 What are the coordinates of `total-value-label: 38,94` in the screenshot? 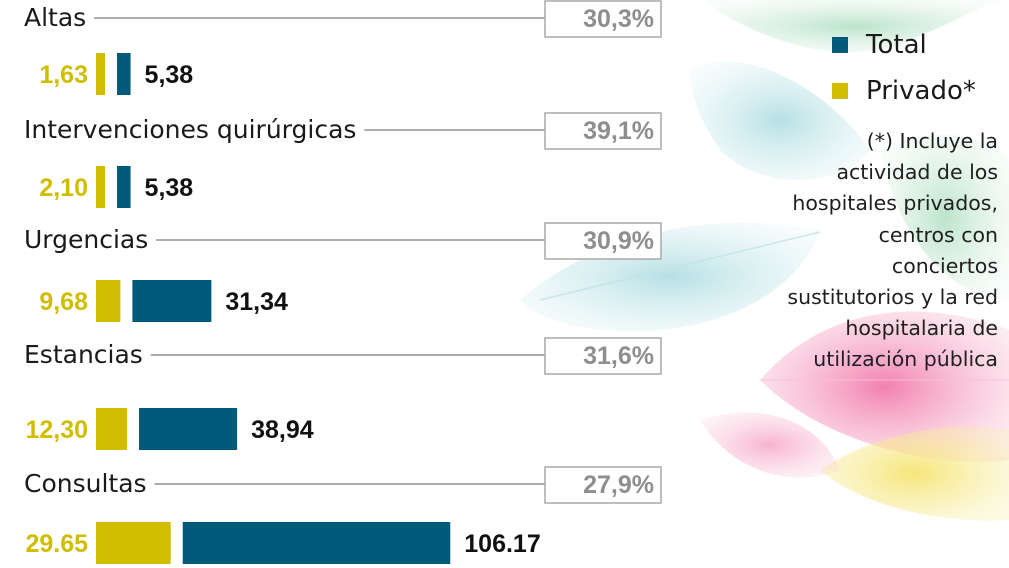 It's located at (282, 430).